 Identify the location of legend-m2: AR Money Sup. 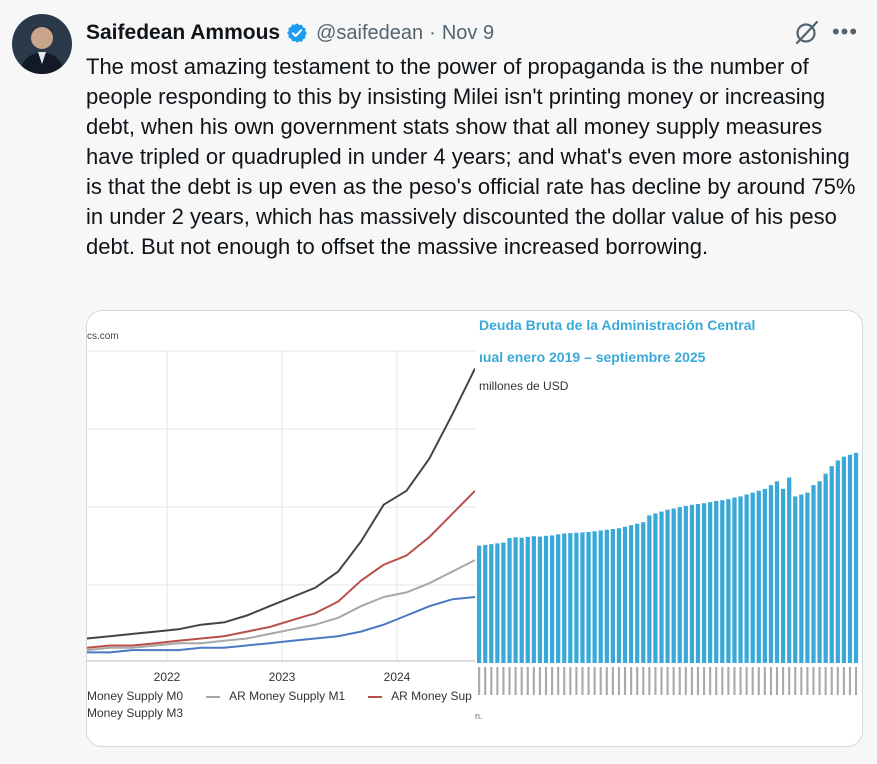
(431, 696).